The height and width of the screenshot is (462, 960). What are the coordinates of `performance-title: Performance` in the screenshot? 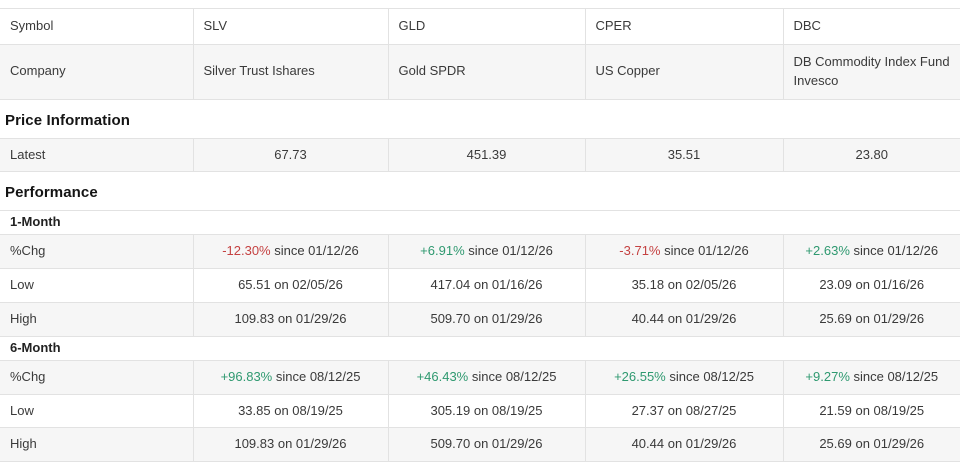 It's located at (51, 193).